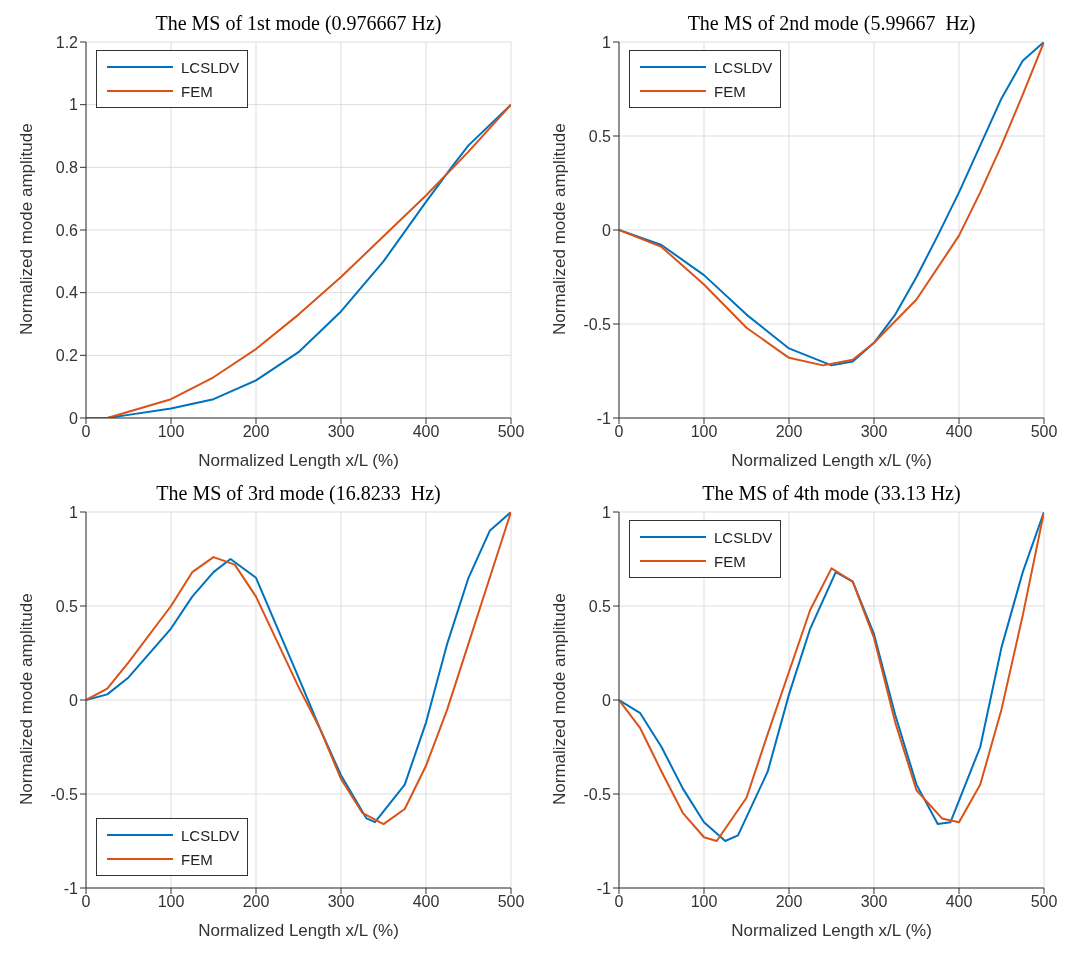 This screenshot has height=958, width=1075. I want to click on chart-title: The MS of 1st mode (0.976667 Hz), so click(298, 23).